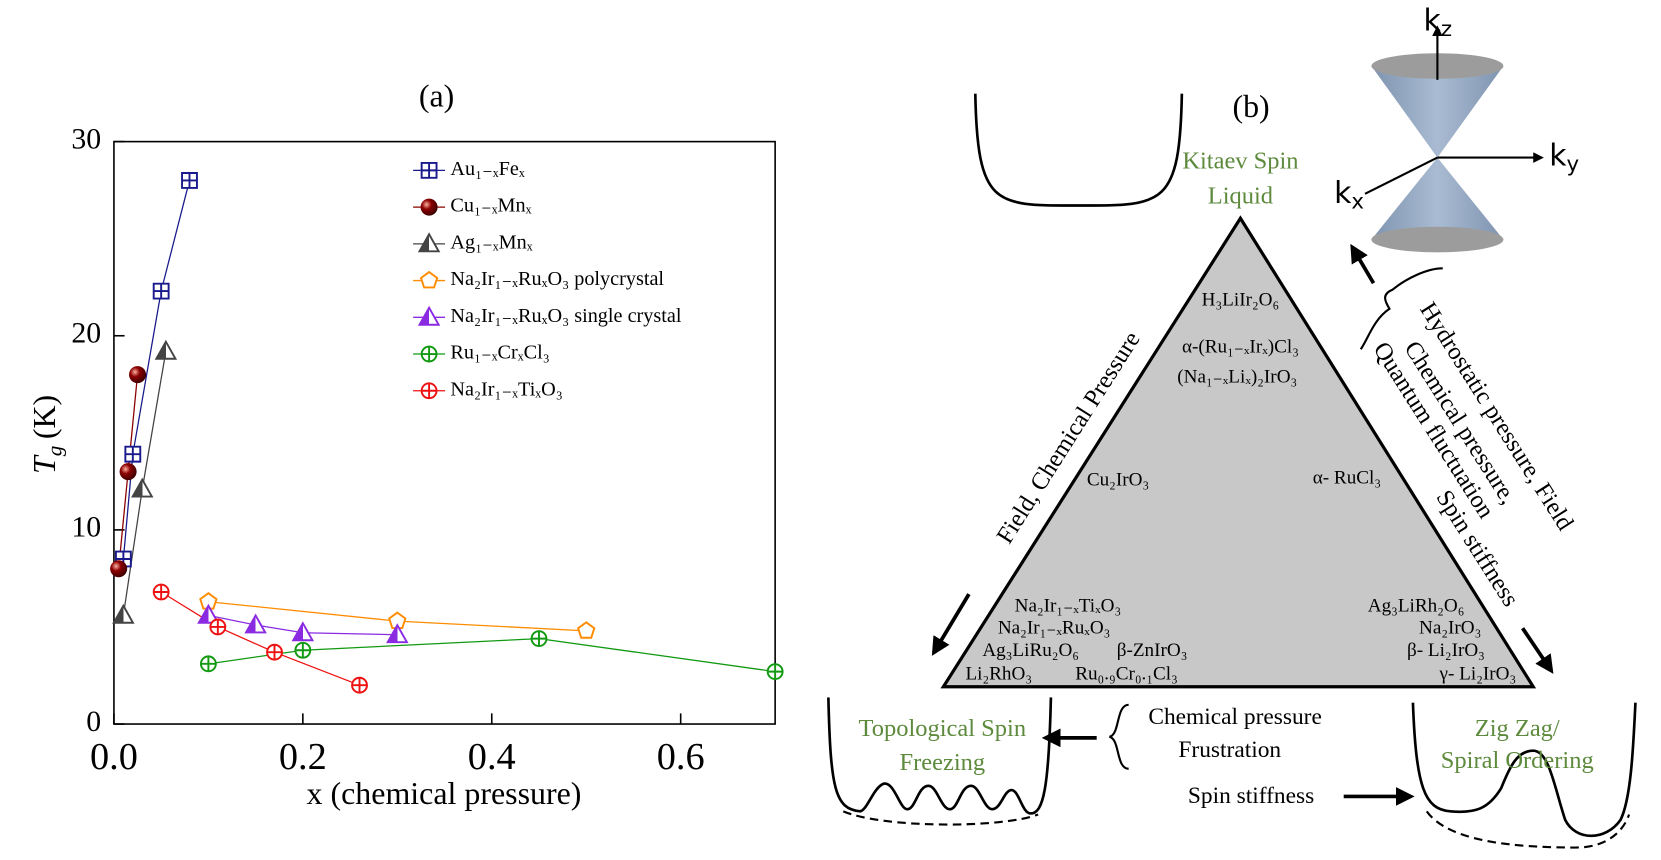  Describe the element at coordinates (557, 279) in the screenshot. I see `legend-label: Na₂Ir₁₋ₓRuₓO₃ polycrystal` at that location.